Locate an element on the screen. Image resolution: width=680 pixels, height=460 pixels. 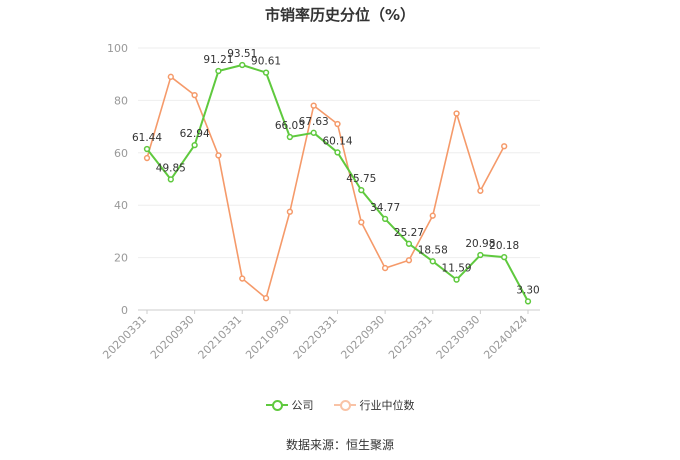
data-label-company-20230331: 18.58 is located at coordinates (433, 250).